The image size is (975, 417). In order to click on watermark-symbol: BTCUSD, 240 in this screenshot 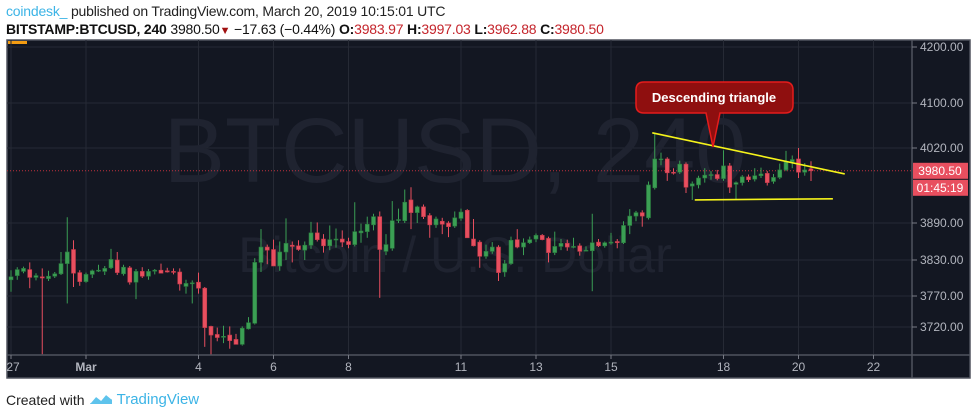, I will do `click(455, 151)`.